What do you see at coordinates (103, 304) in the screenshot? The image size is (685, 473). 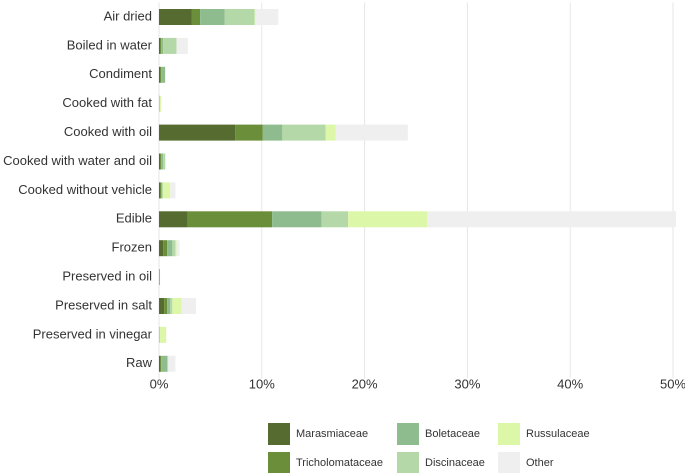 I see `category-label: Preserved in salt` at bounding box center [103, 304].